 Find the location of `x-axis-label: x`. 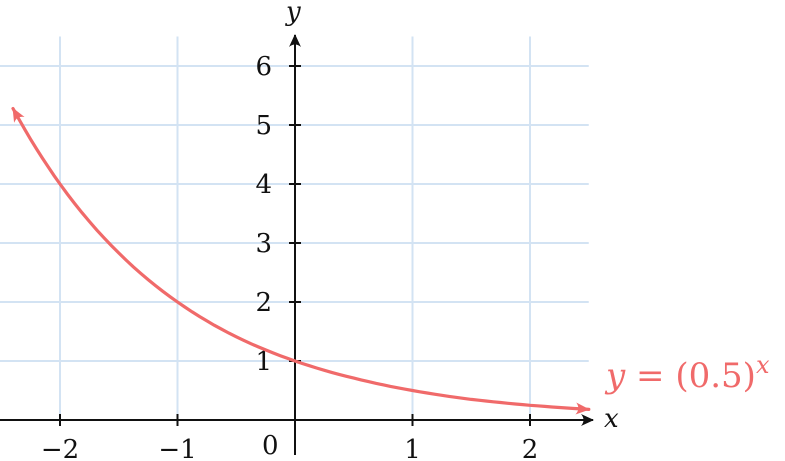

x-axis-label: x is located at coordinates (611, 419).